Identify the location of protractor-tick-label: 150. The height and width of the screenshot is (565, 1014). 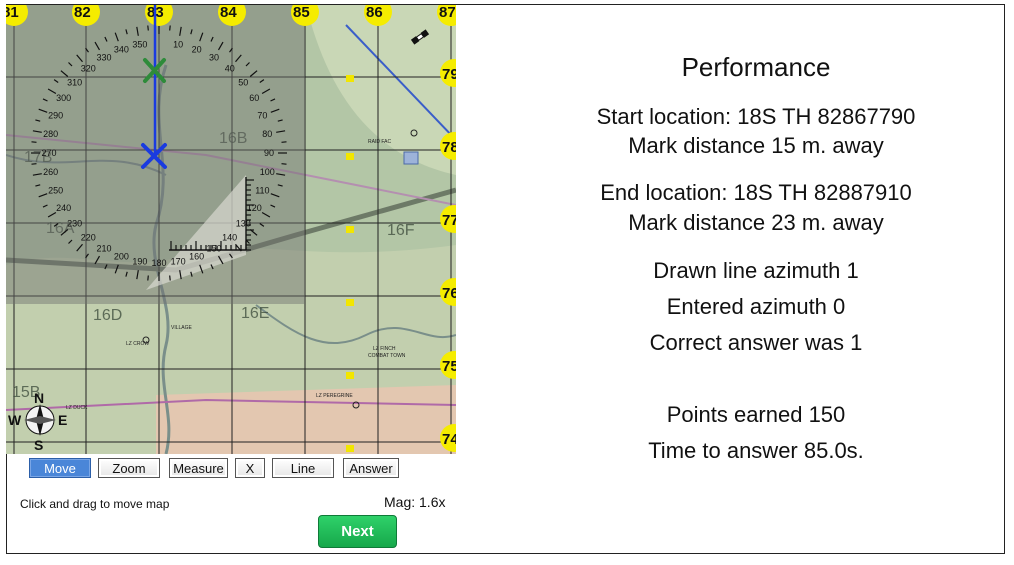
(213, 248).